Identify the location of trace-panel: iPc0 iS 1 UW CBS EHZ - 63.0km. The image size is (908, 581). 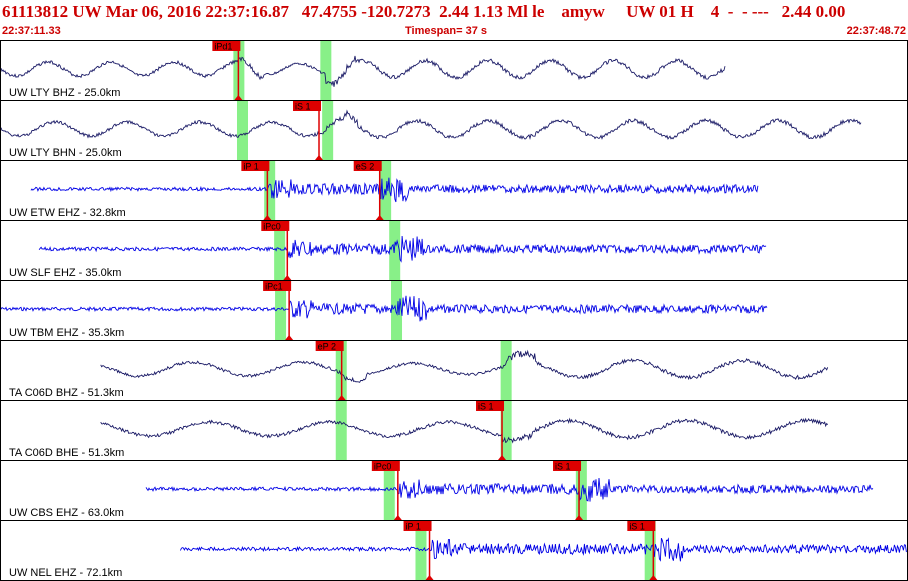
(454, 490).